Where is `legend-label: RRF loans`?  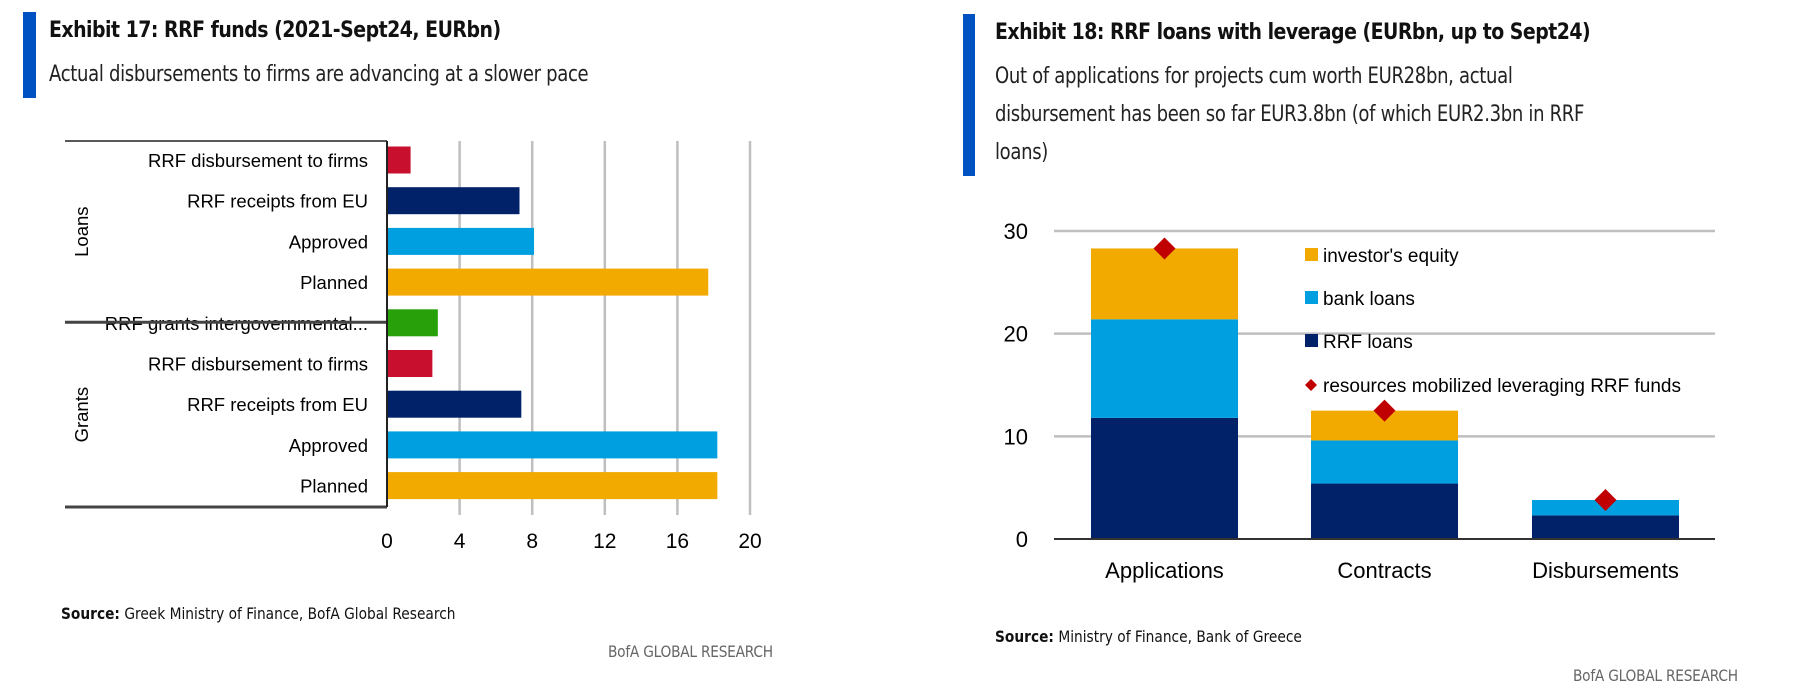
legend-label: RRF loans is located at coordinates (1368, 342).